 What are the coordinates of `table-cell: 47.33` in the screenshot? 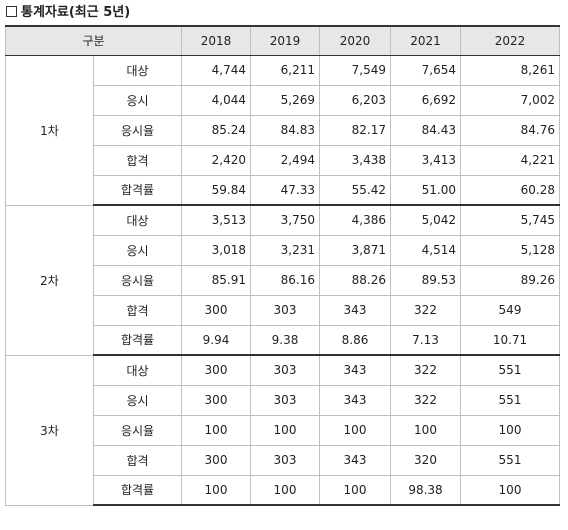 It's located at (285, 190).